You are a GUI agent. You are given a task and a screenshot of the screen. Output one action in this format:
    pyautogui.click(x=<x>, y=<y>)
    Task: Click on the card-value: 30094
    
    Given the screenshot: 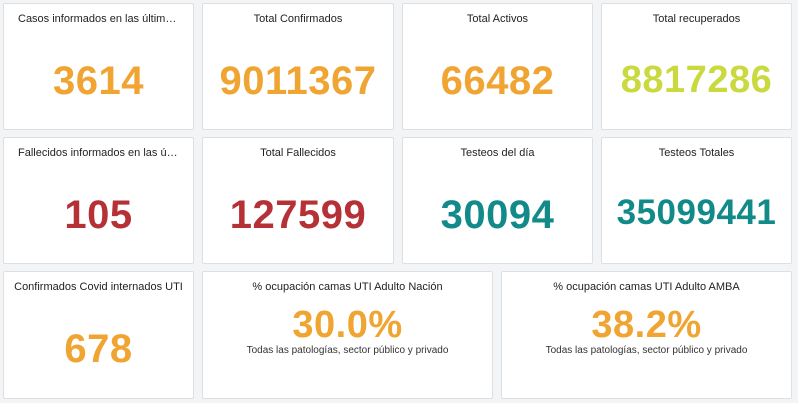 What is the action you would take?
    pyautogui.click(x=497, y=215)
    